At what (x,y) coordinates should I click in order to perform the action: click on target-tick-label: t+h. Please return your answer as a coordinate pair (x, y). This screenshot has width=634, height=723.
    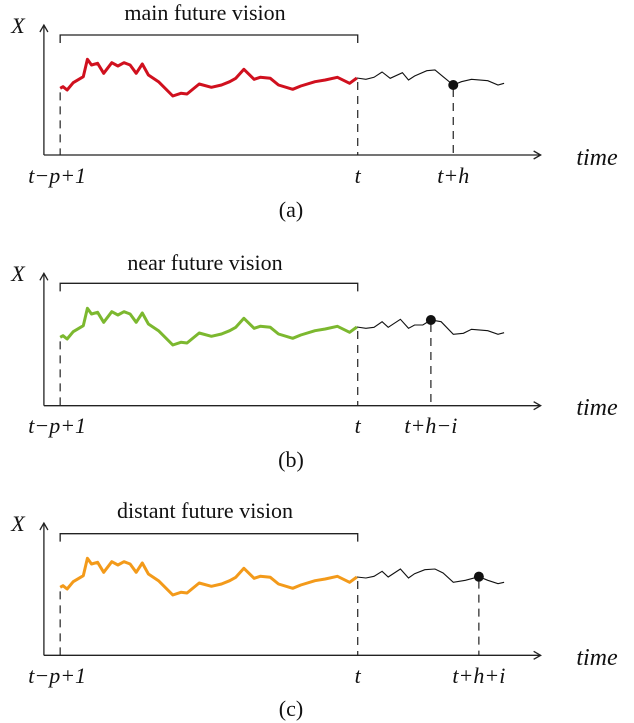
    Looking at the image, I should click on (453, 175).